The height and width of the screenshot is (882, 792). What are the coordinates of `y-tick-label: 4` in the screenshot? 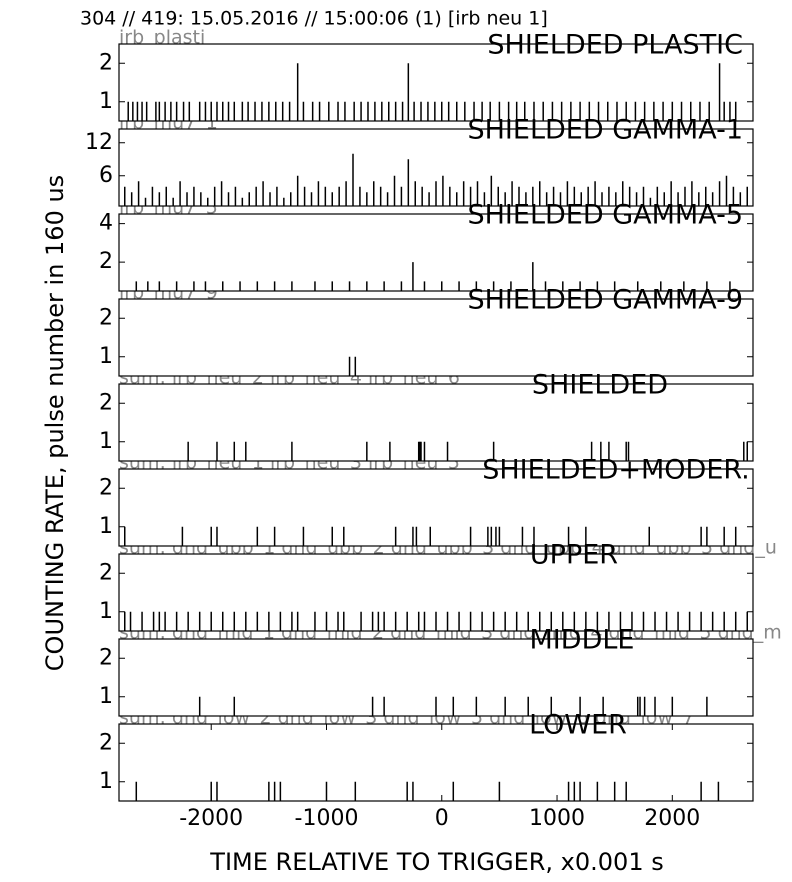 It's located at (106, 223).